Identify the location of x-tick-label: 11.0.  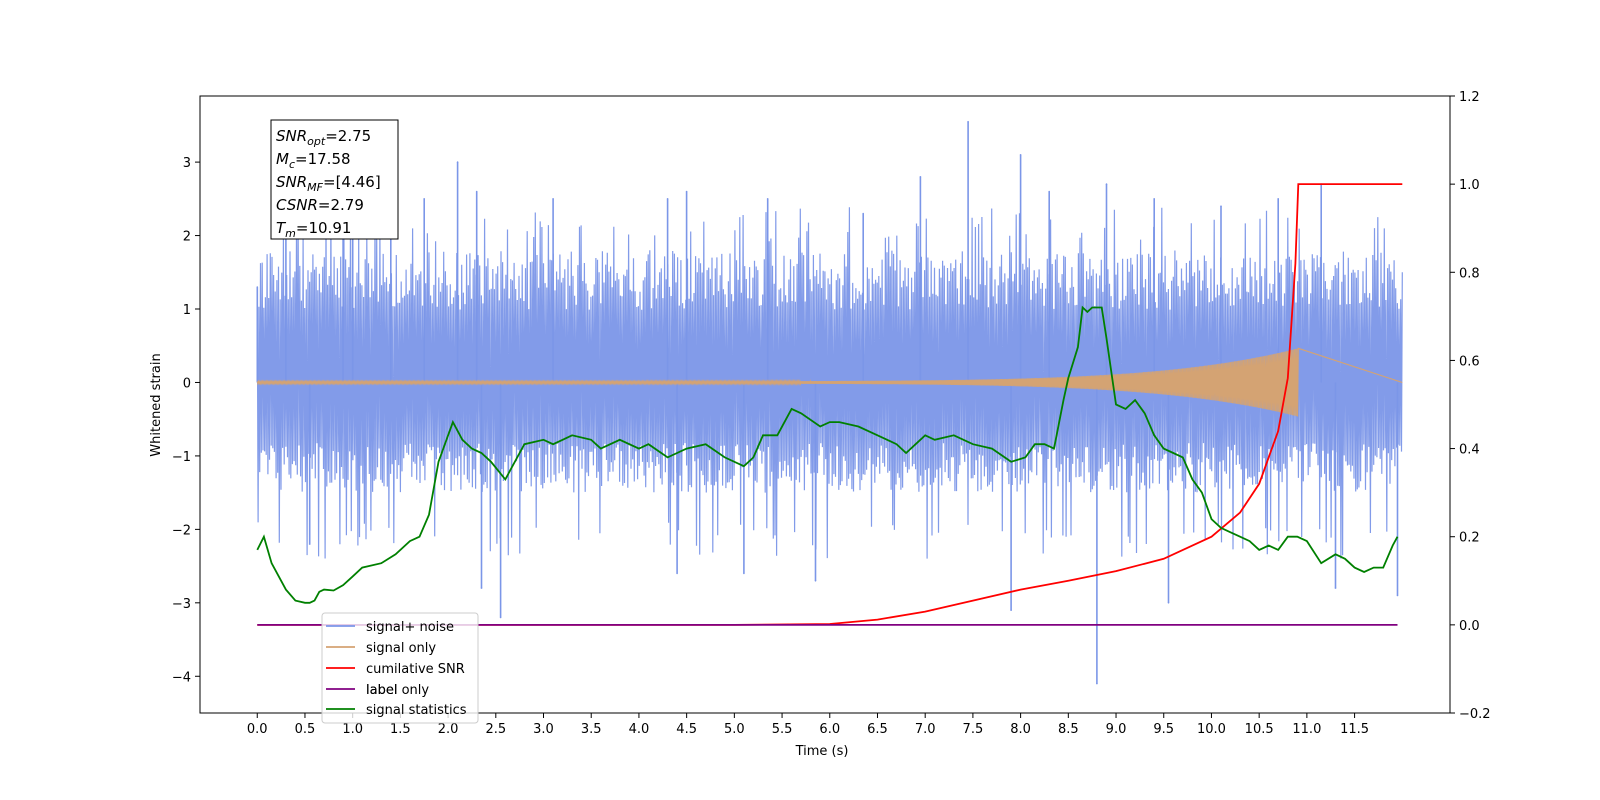
(1306, 729).